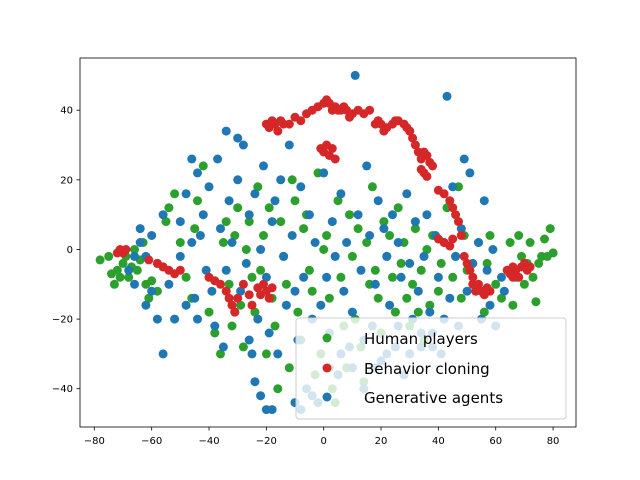 The image size is (640, 480). What do you see at coordinates (66, 111) in the screenshot?
I see `y-tick-label: 40` at bounding box center [66, 111].